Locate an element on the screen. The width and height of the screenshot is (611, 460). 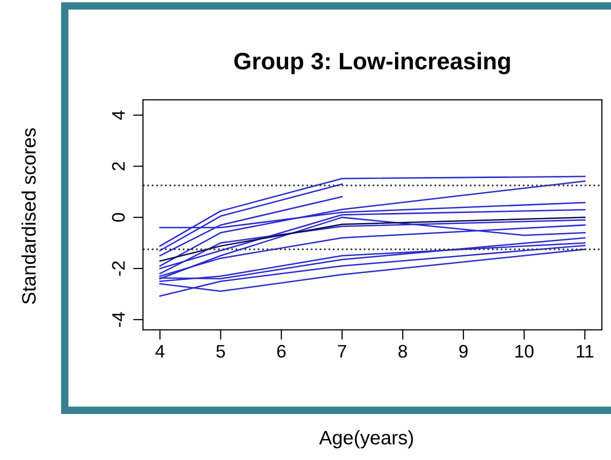
x-axis-title: Age(years) is located at coordinates (366, 439).